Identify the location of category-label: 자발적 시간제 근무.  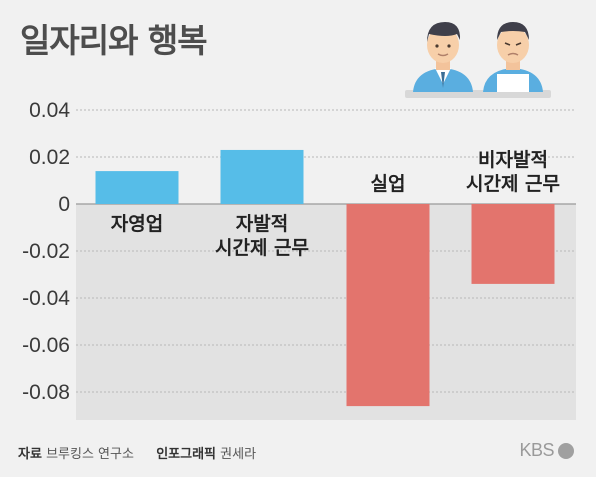
(262, 236).